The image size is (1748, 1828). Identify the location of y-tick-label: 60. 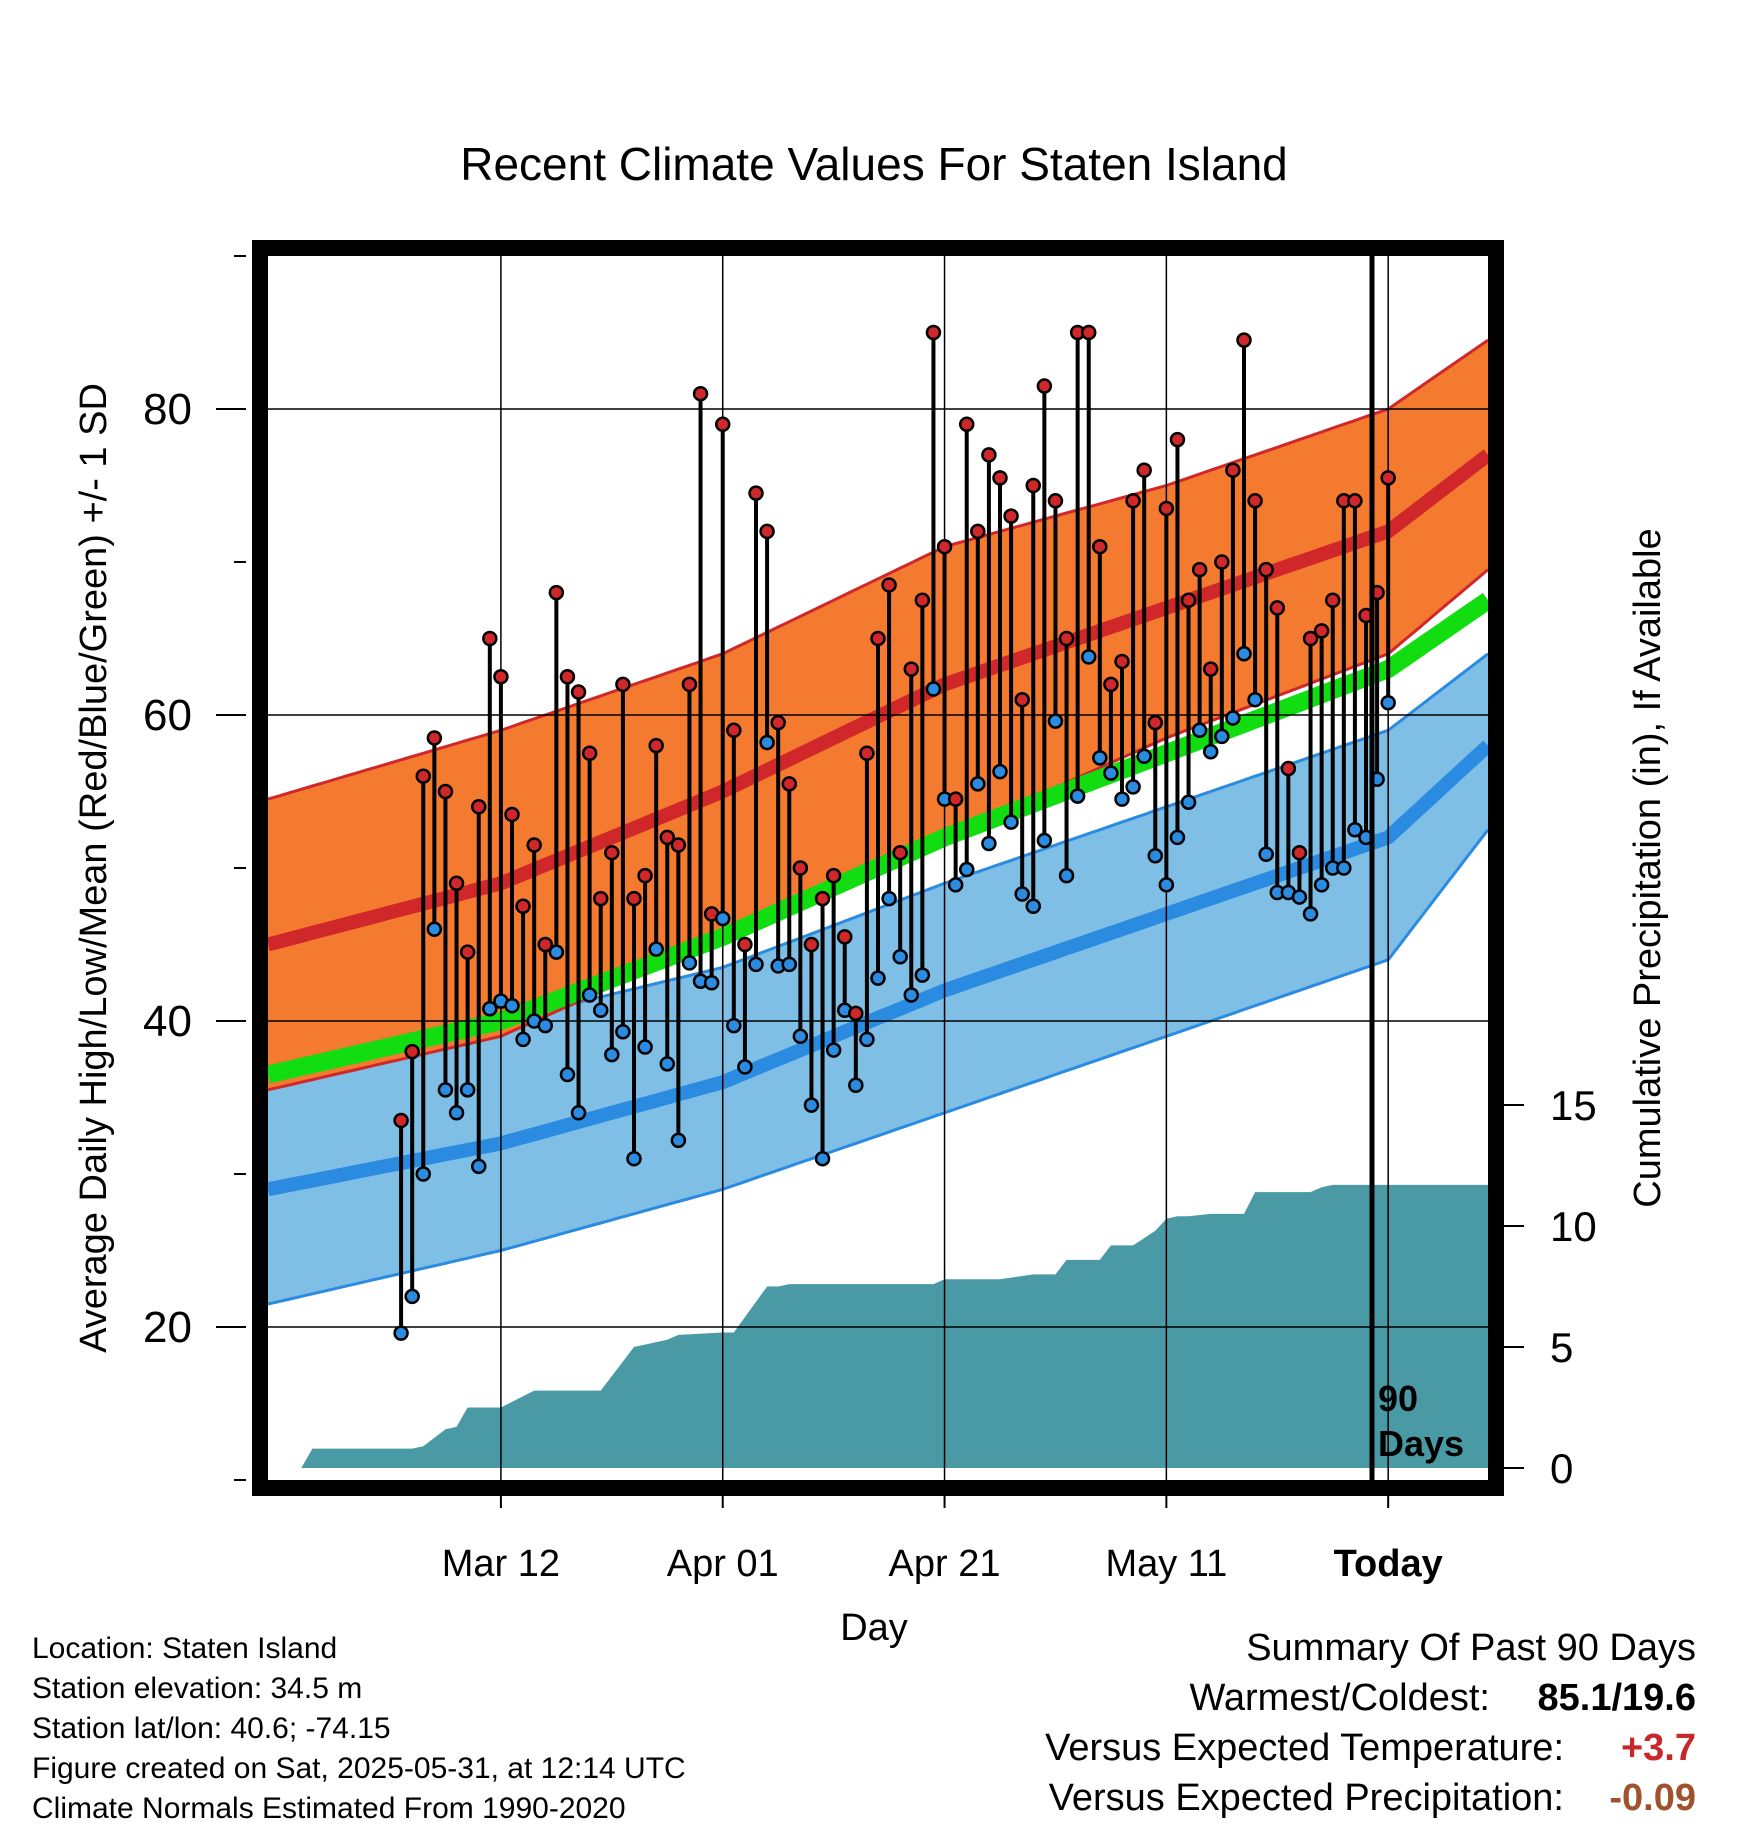
(167, 715).